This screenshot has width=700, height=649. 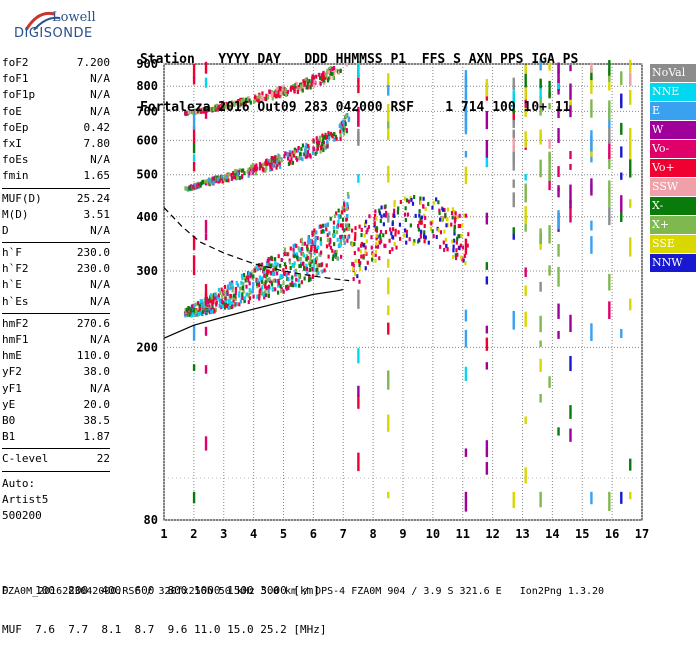 What do you see at coordinates (522, 534) in the screenshot?
I see `x-tick-label: 13` at bounding box center [522, 534].